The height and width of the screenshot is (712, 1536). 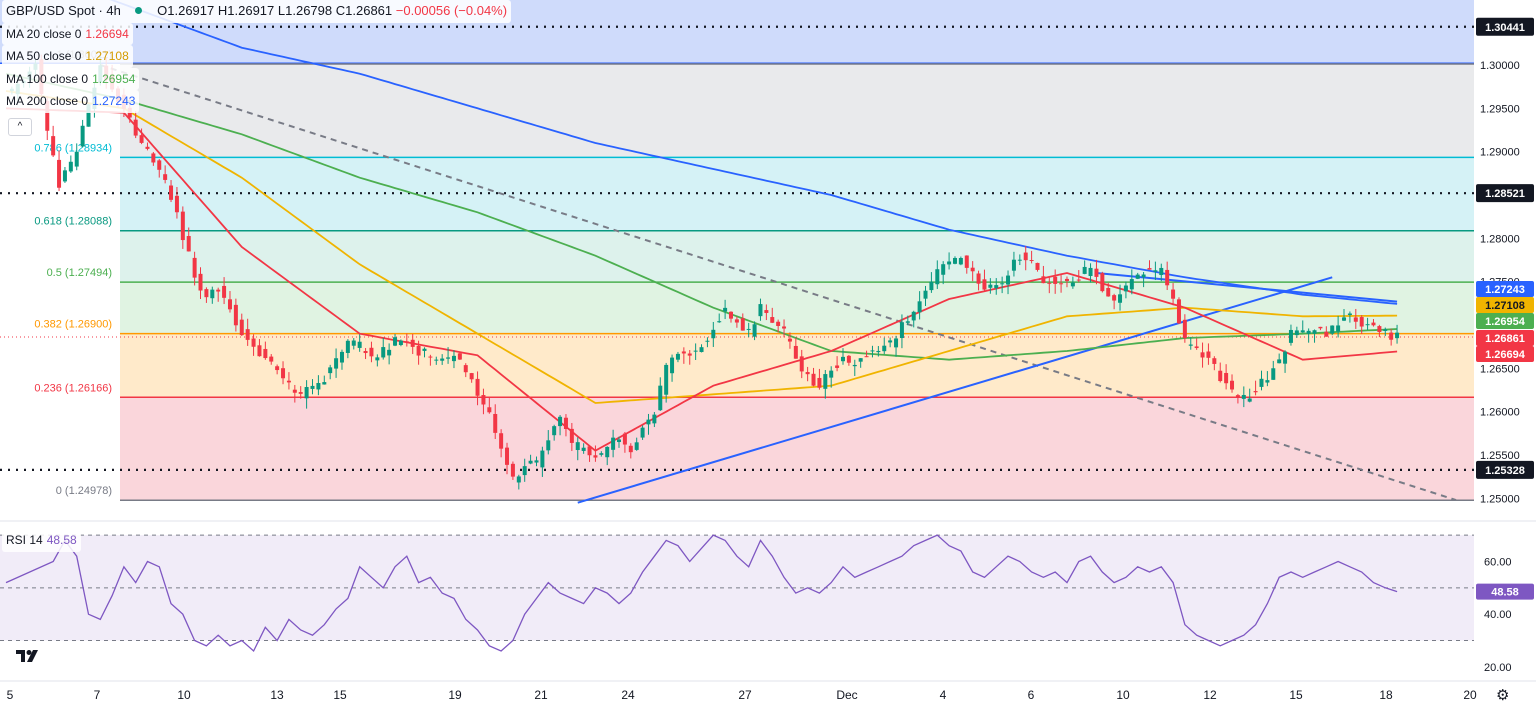 I want to click on price-badge-label: 1.27243, so click(x=1505, y=290).